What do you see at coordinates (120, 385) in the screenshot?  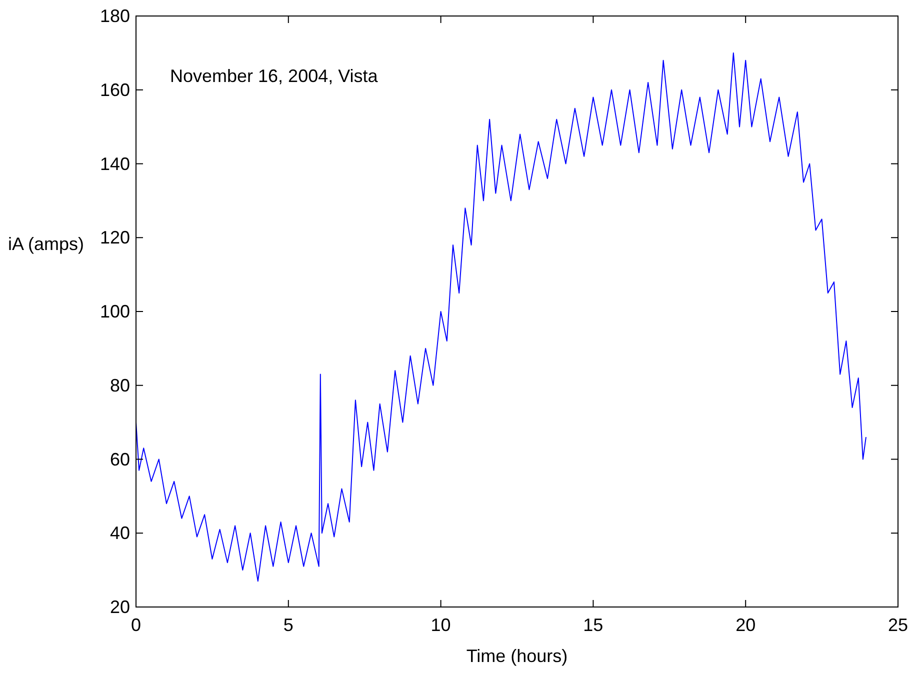 I see `y-tick-label: 80` at bounding box center [120, 385].